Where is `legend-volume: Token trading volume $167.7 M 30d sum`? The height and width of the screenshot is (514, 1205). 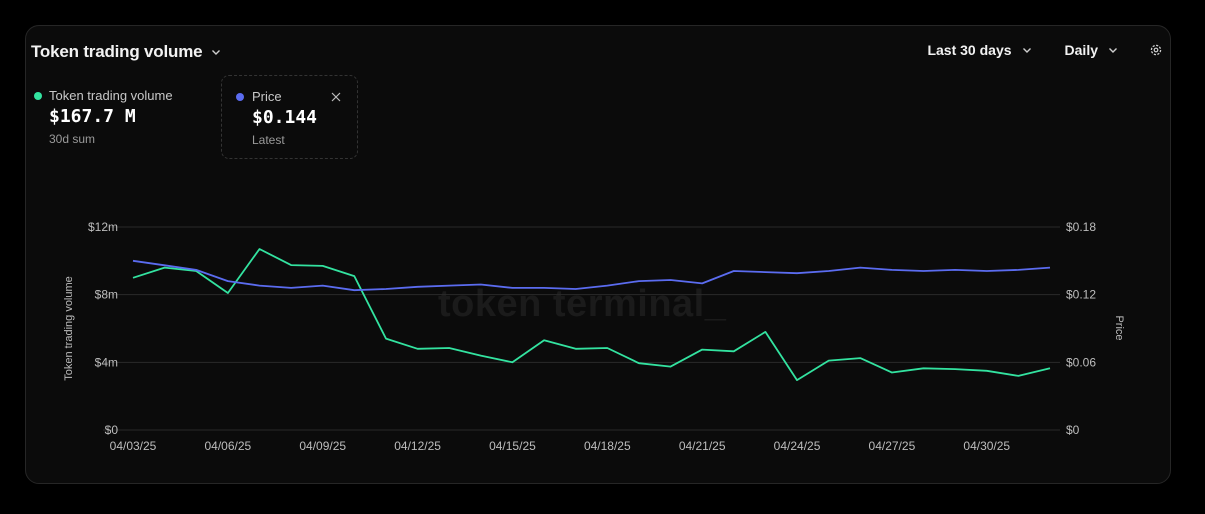 legend-volume: Token trading volume $167.7 M 30d sum is located at coordinates (121, 117).